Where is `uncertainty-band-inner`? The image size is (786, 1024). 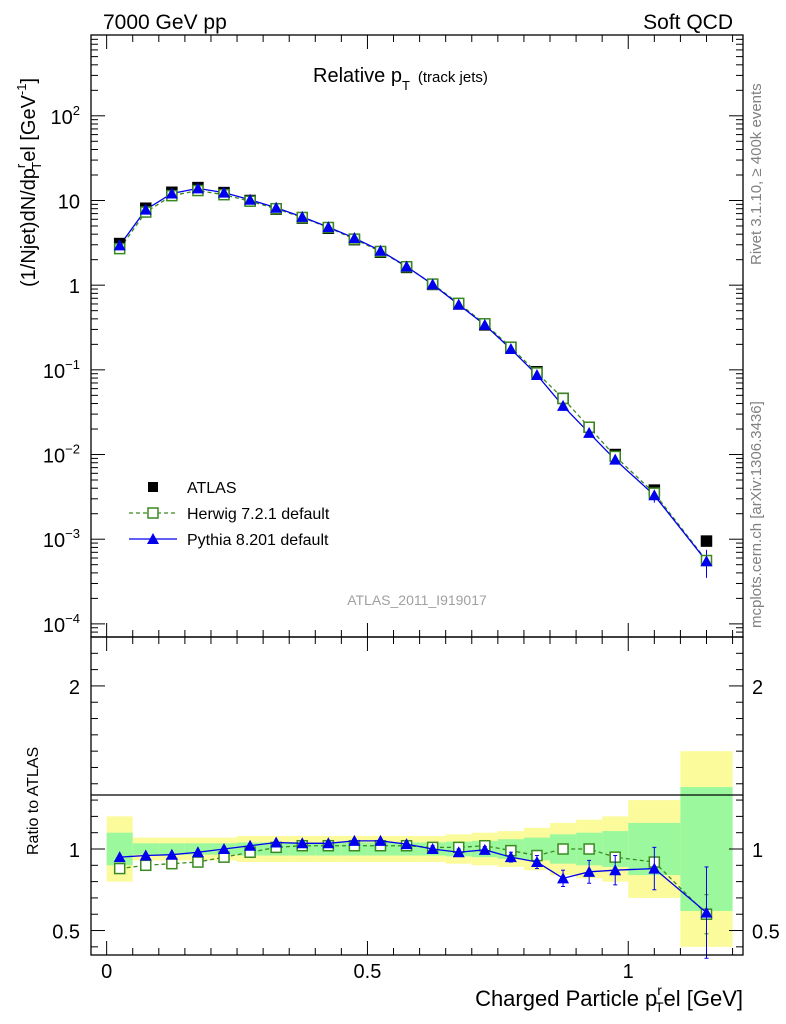
uncertainty-band-inner is located at coordinates (145, 849).